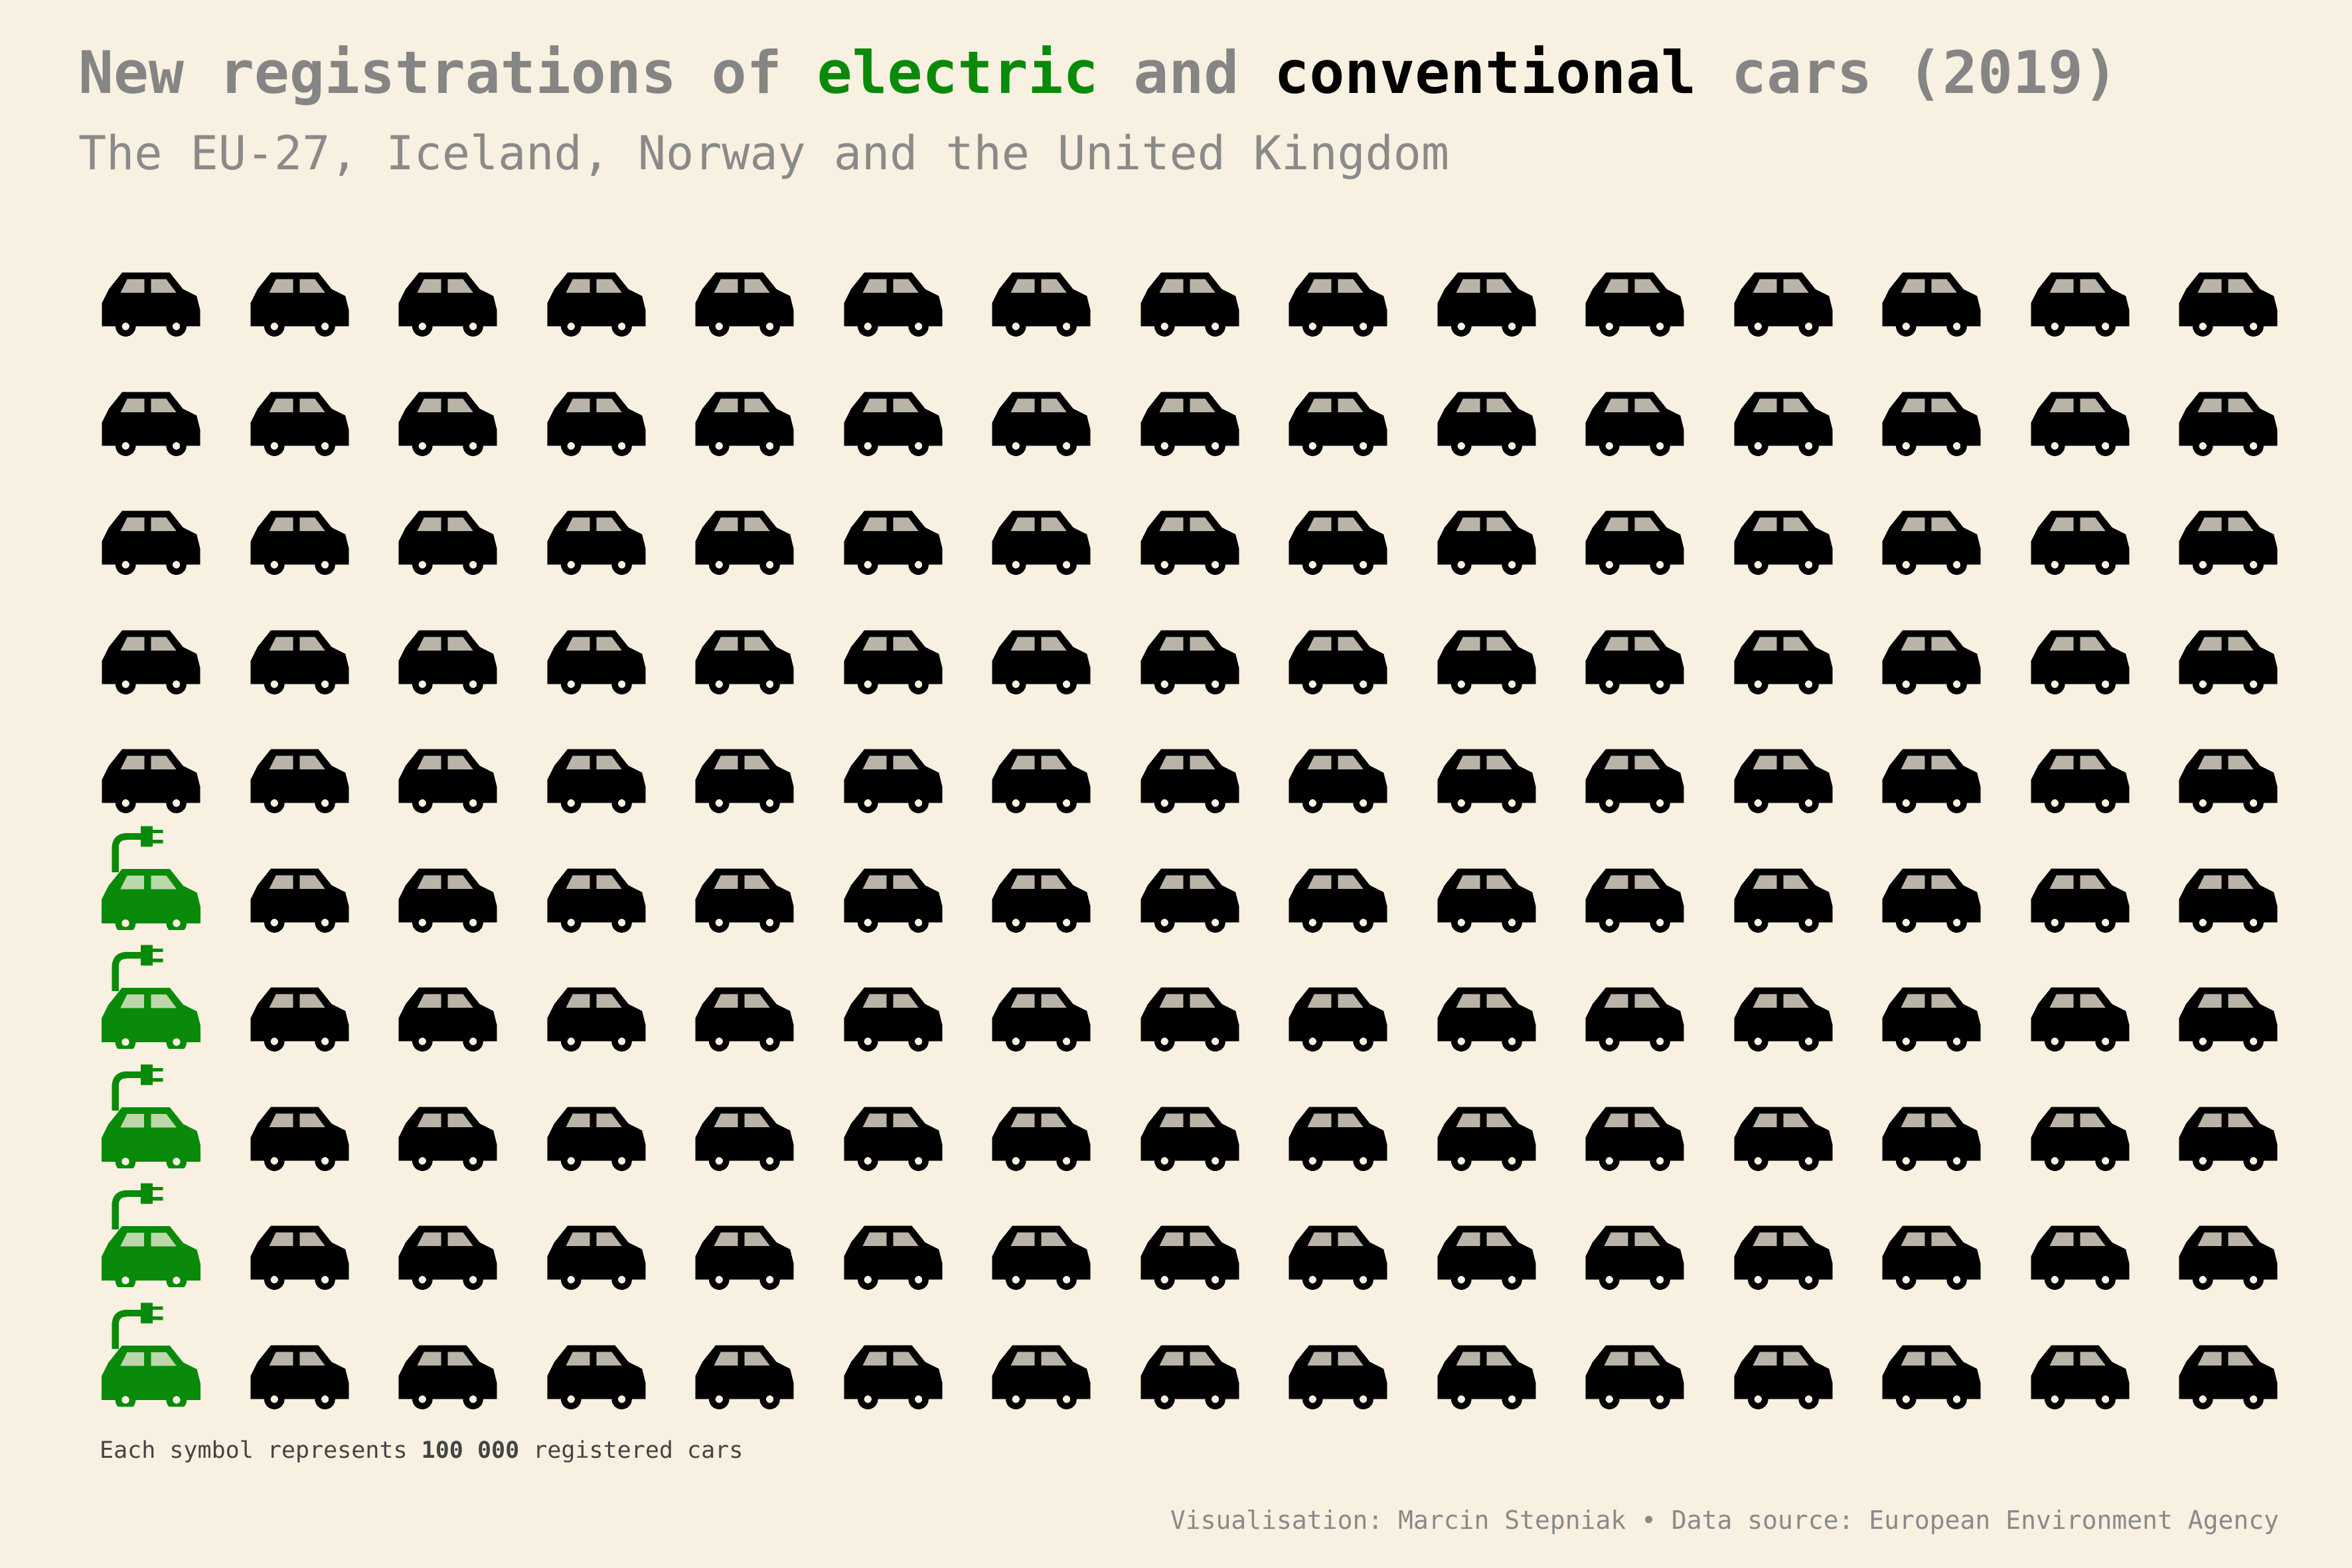  What do you see at coordinates (1907, 73) in the screenshot?
I see `title-part-3: cars (2019)` at bounding box center [1907, 73].